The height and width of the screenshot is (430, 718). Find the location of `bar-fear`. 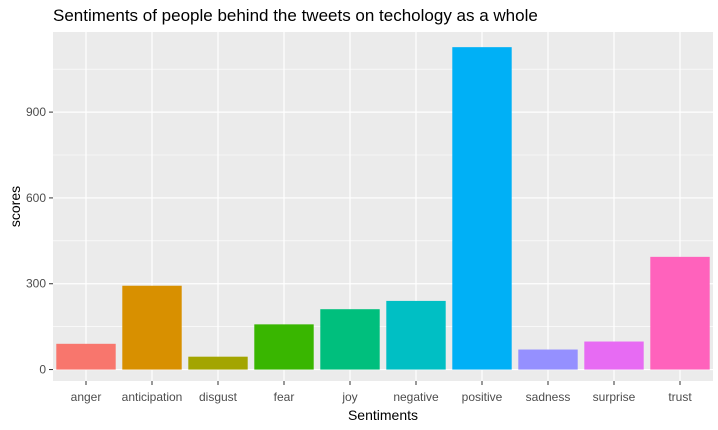

bar-fear is located at coordinates (284, 347).